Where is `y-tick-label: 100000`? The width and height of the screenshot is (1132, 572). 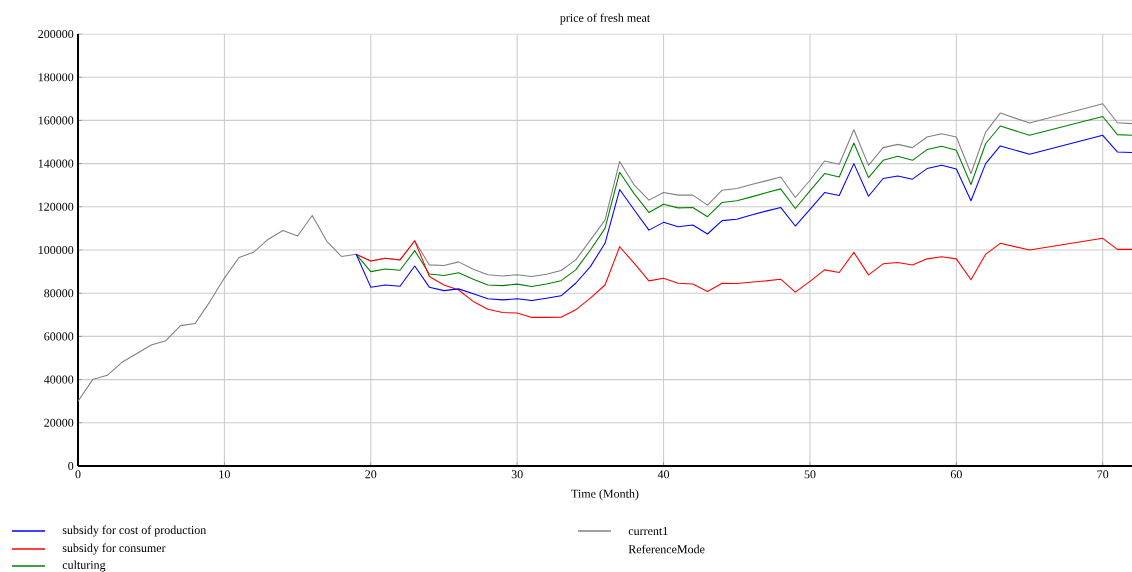
y-tick-label: 100000 is located at coordinates (56, 250).